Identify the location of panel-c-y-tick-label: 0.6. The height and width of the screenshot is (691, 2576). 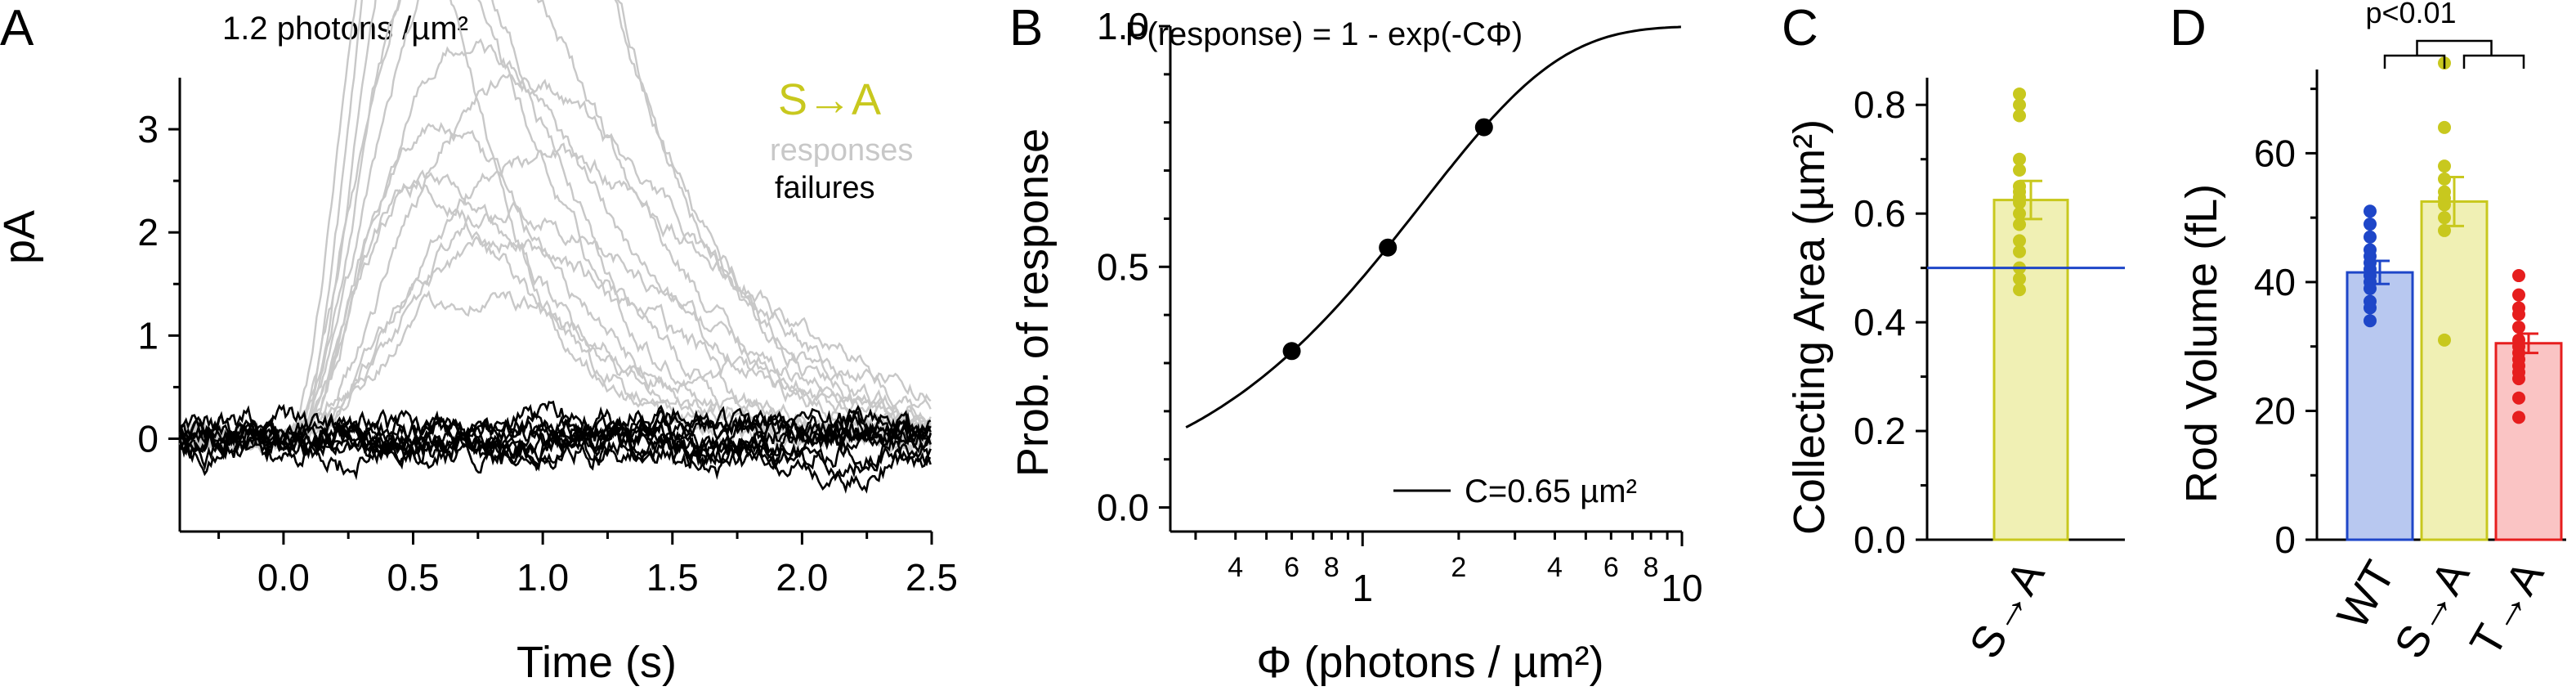
(1880, 213).